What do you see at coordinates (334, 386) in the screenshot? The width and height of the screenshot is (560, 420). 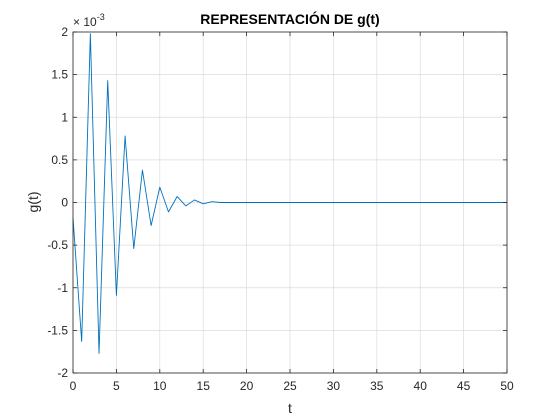 I see `x-tick-label: 30` at bounding box center [334, 386].